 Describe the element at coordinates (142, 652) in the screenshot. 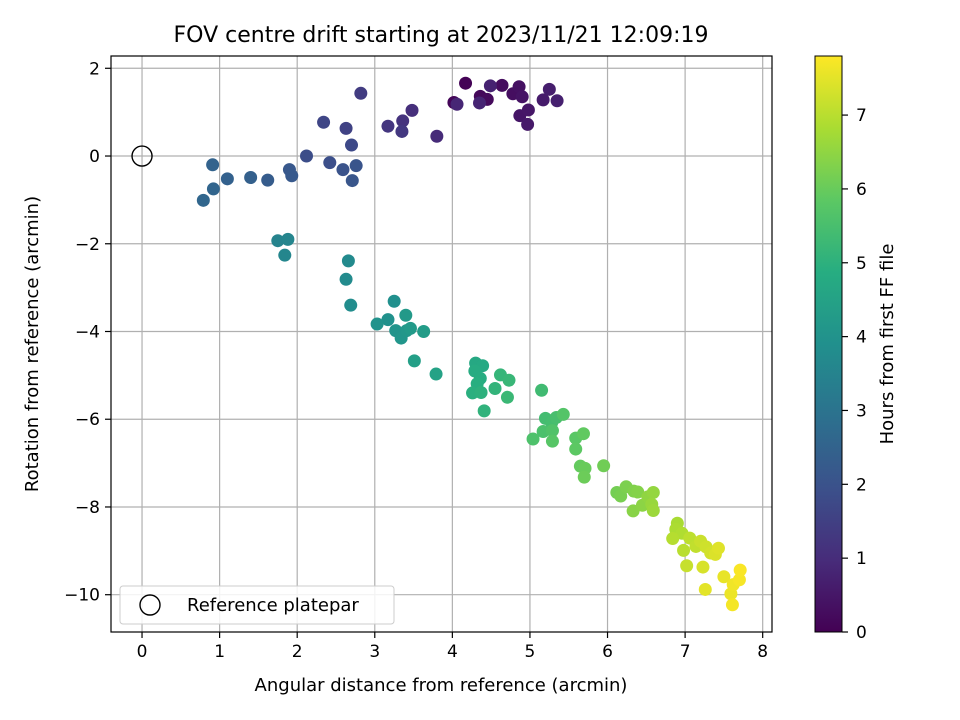

I see `x-tick-label: 0` at that location.